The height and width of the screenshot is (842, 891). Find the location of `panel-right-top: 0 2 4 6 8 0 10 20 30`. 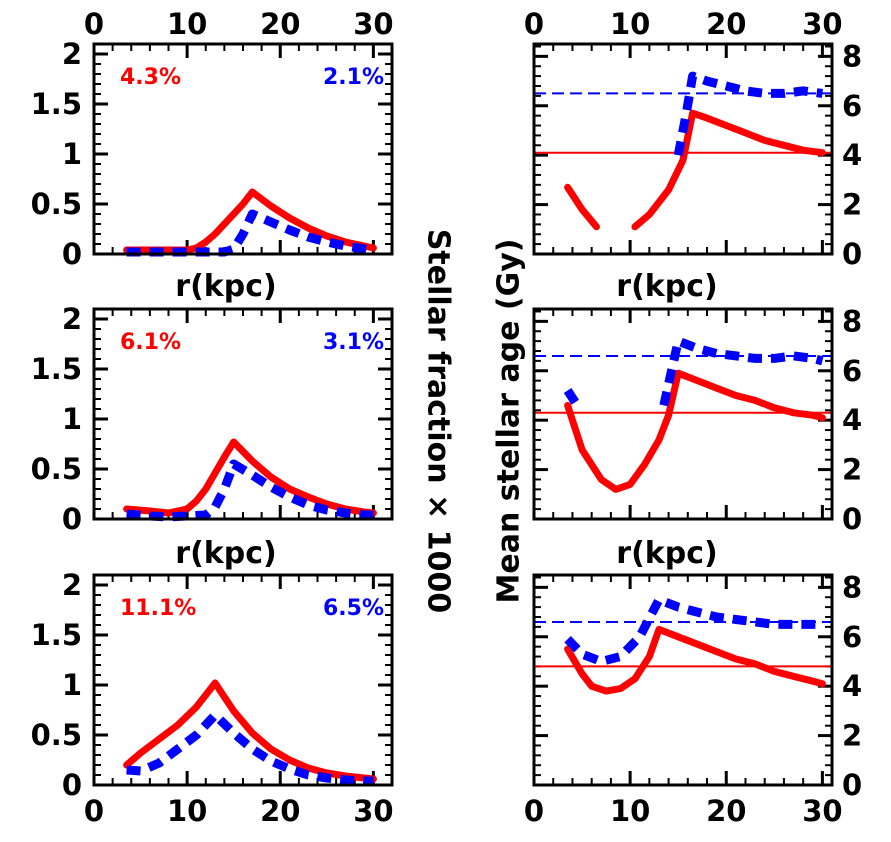

panel-right-top: 0 2 4 6 8 0 10 20 30 is located at coordinates (693, 139).